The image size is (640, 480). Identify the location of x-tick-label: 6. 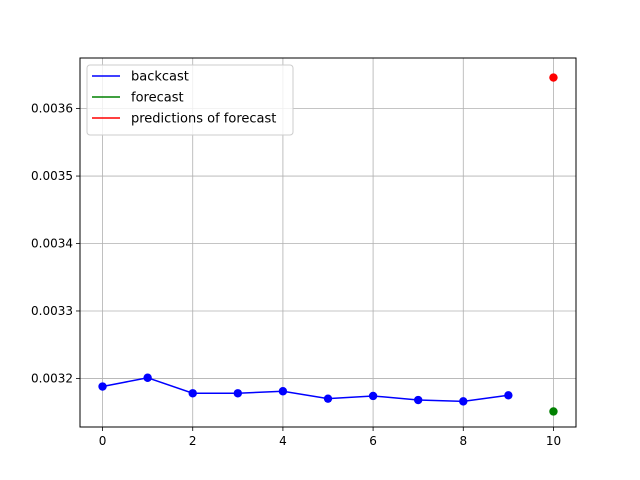
(373, 441).